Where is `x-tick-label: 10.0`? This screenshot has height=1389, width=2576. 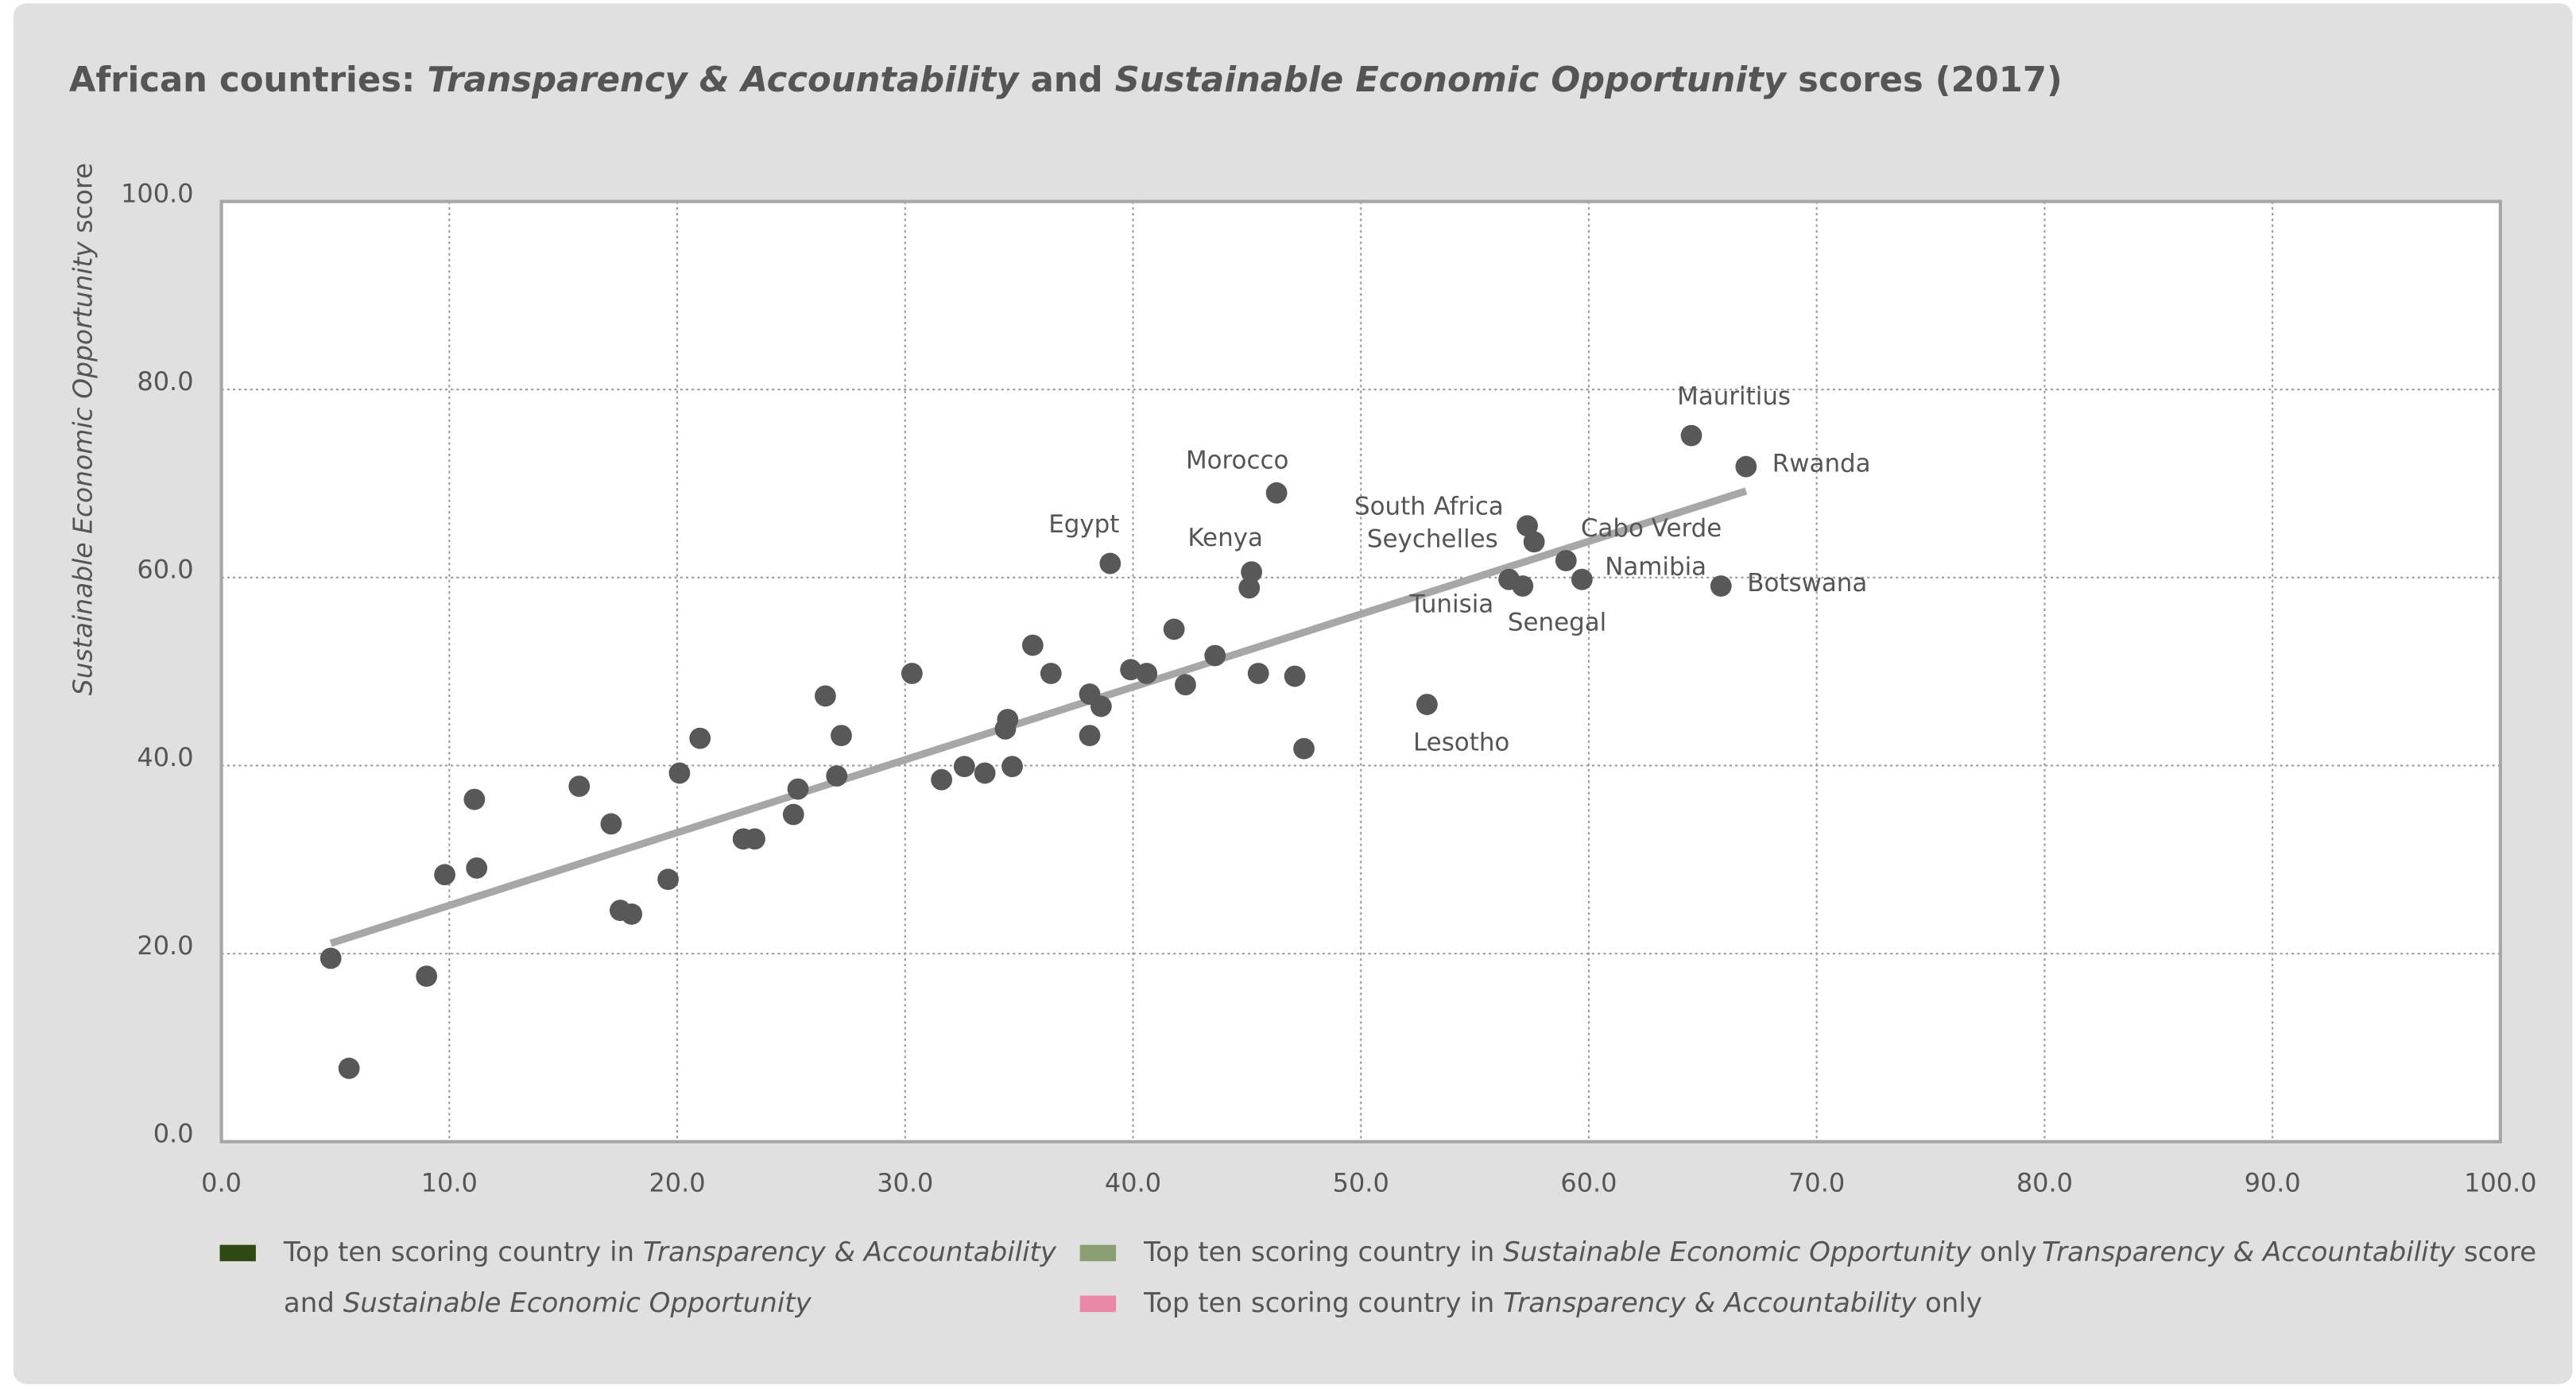
x-tick-label: 10.0 is located at coordinates (449, 1182).